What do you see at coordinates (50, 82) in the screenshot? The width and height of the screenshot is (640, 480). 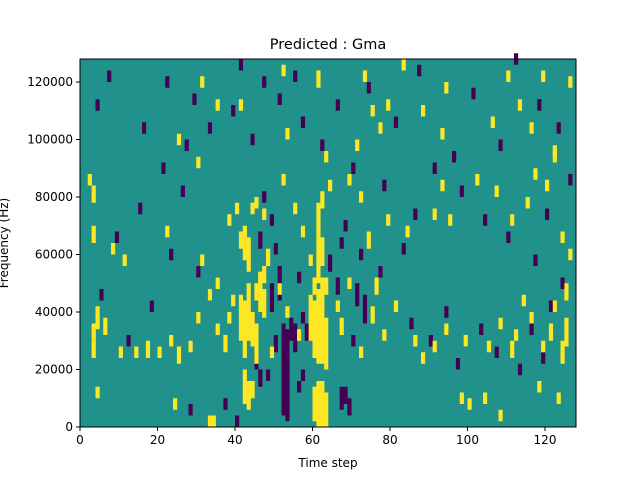 I see `y-tick-label: 120000` at bounding box center [50, 82].